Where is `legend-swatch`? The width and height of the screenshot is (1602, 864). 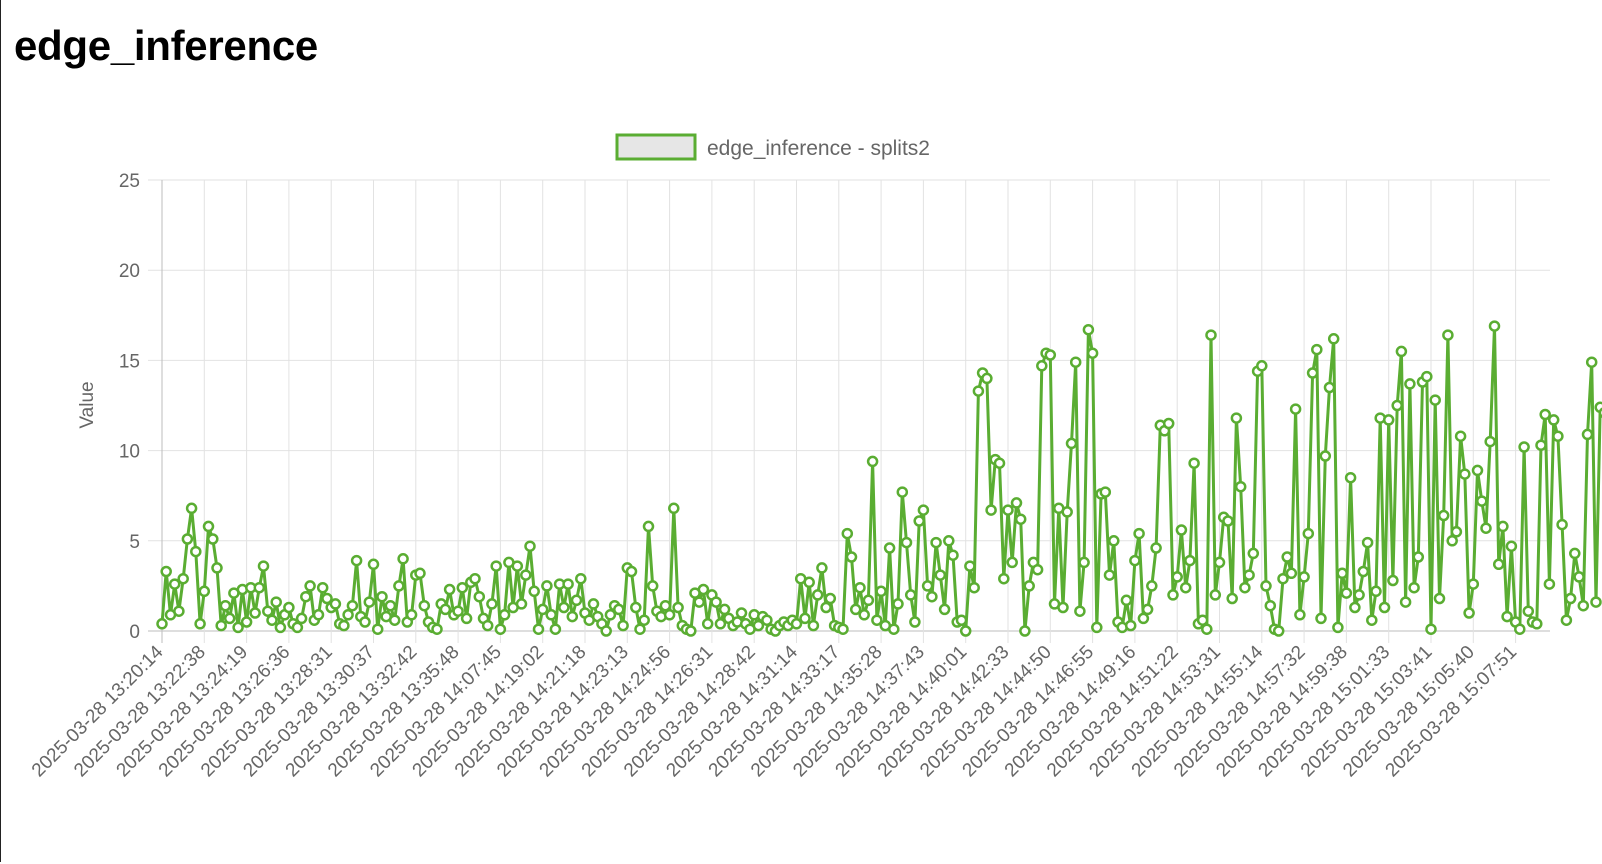
legend-swatch is located at coordinates (656, 147).